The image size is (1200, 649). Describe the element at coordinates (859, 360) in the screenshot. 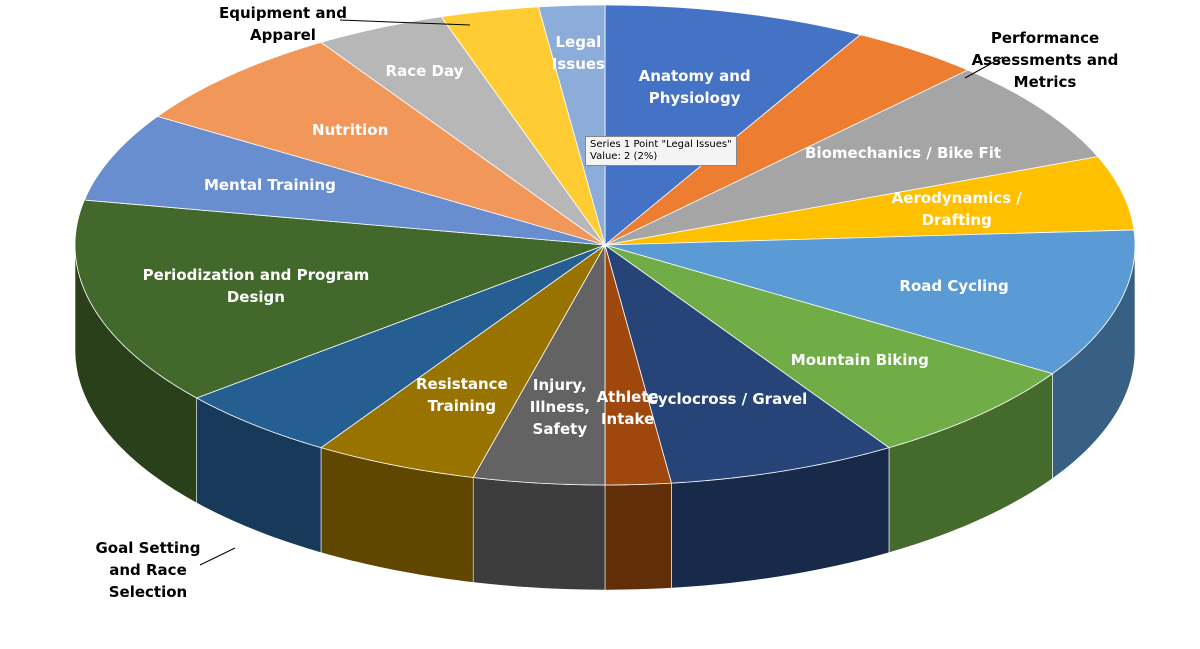

I see `slice-label: Mountain Biking` at that location.